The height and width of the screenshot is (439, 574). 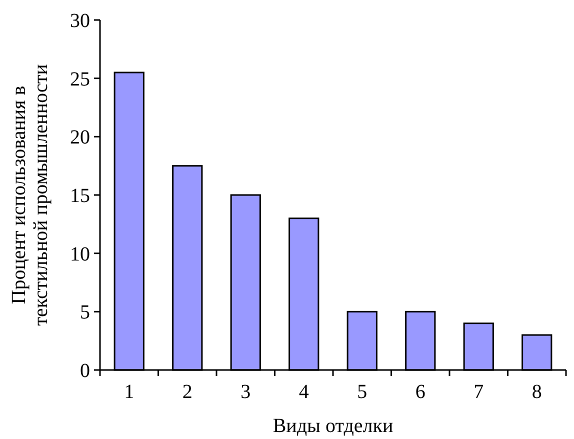 What do you see at coordinates (537, 392) in the screenshot?
I see `x-tick-label: 8` at bounding box center [537, 392].